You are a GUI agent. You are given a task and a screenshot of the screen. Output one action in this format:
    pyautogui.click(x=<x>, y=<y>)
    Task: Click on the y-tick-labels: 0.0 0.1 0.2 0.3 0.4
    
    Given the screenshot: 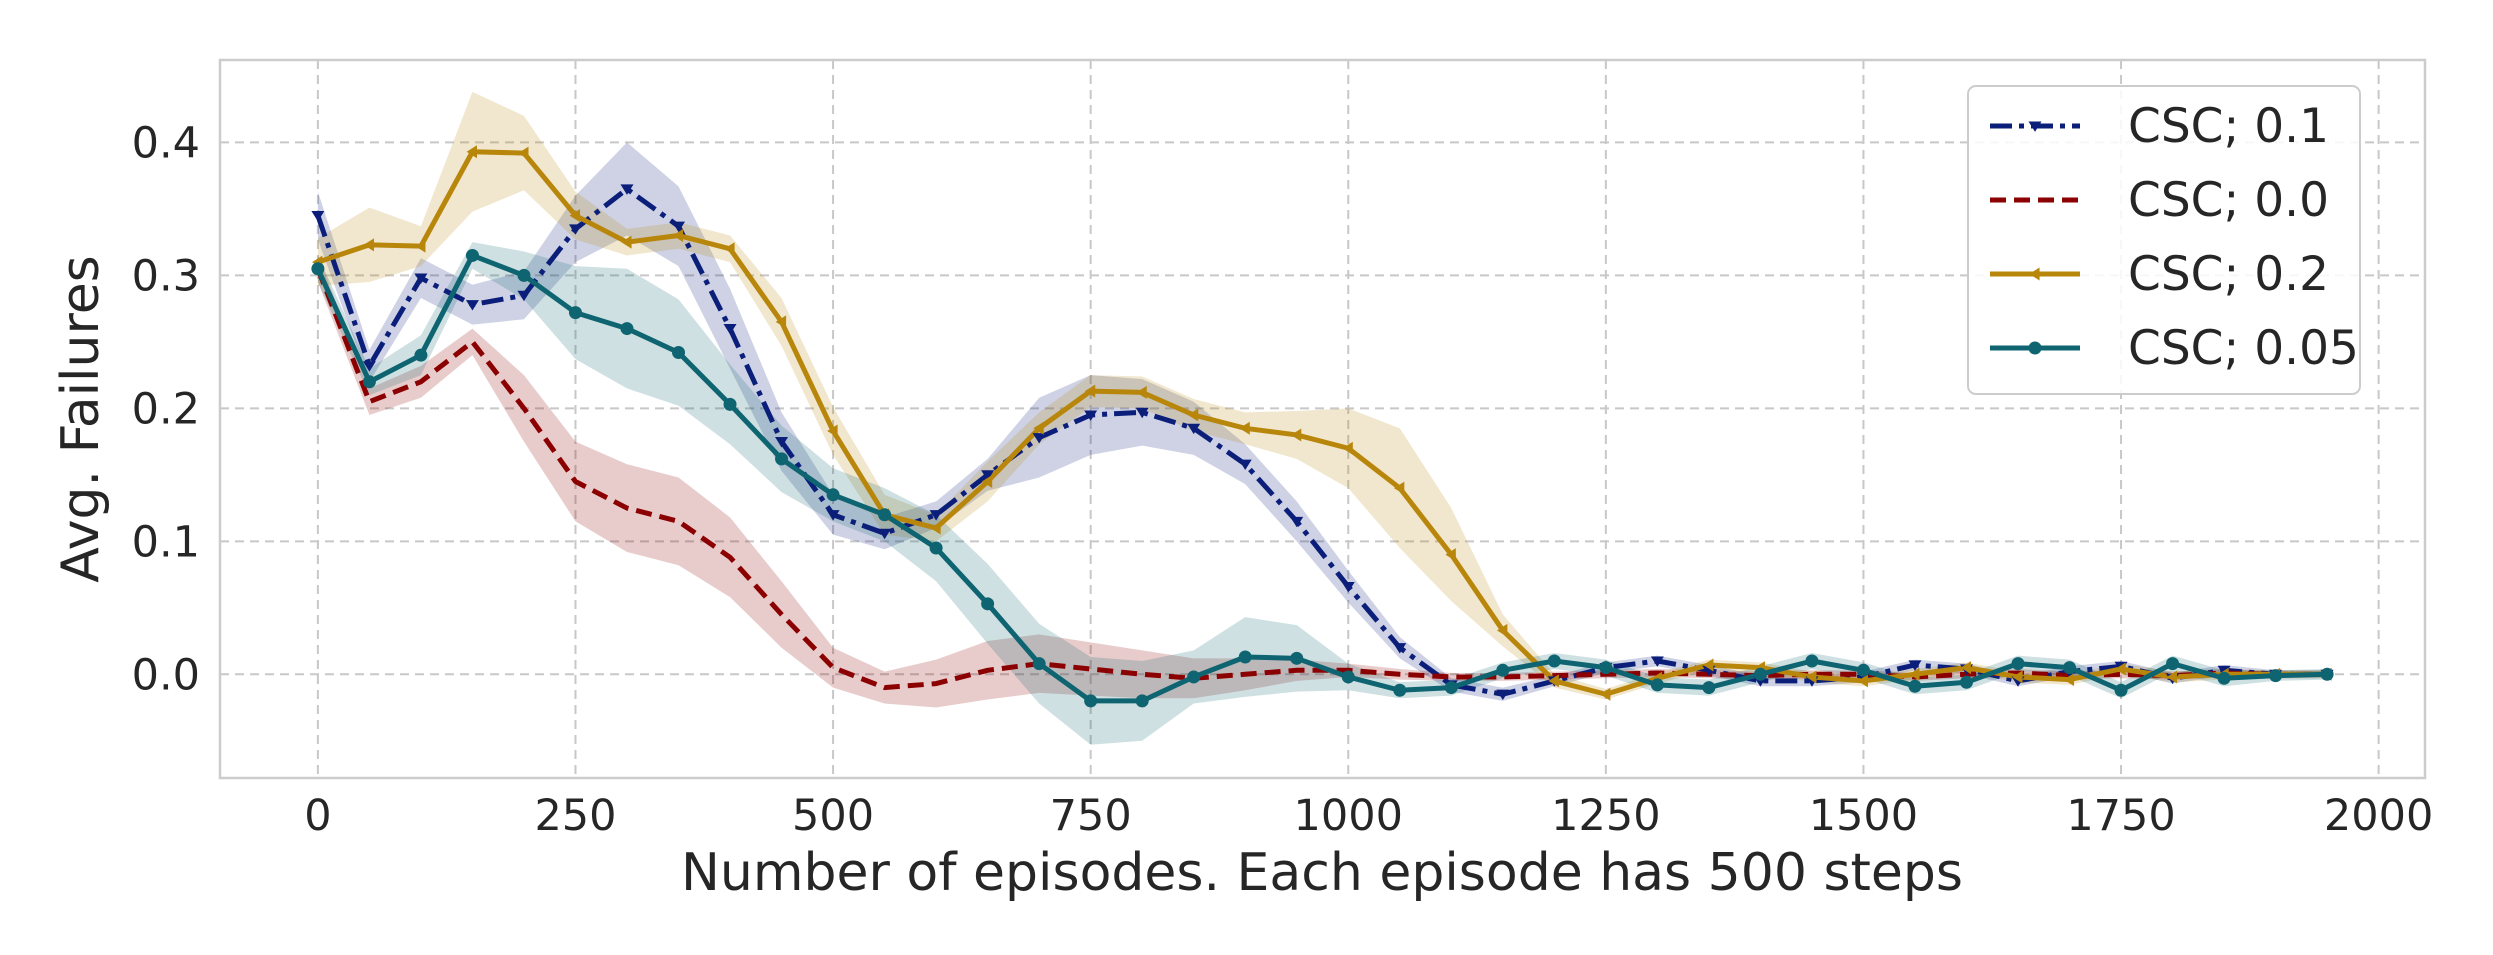 What is the action you would take?
    pyautogui.click(x=166, y=409)
    